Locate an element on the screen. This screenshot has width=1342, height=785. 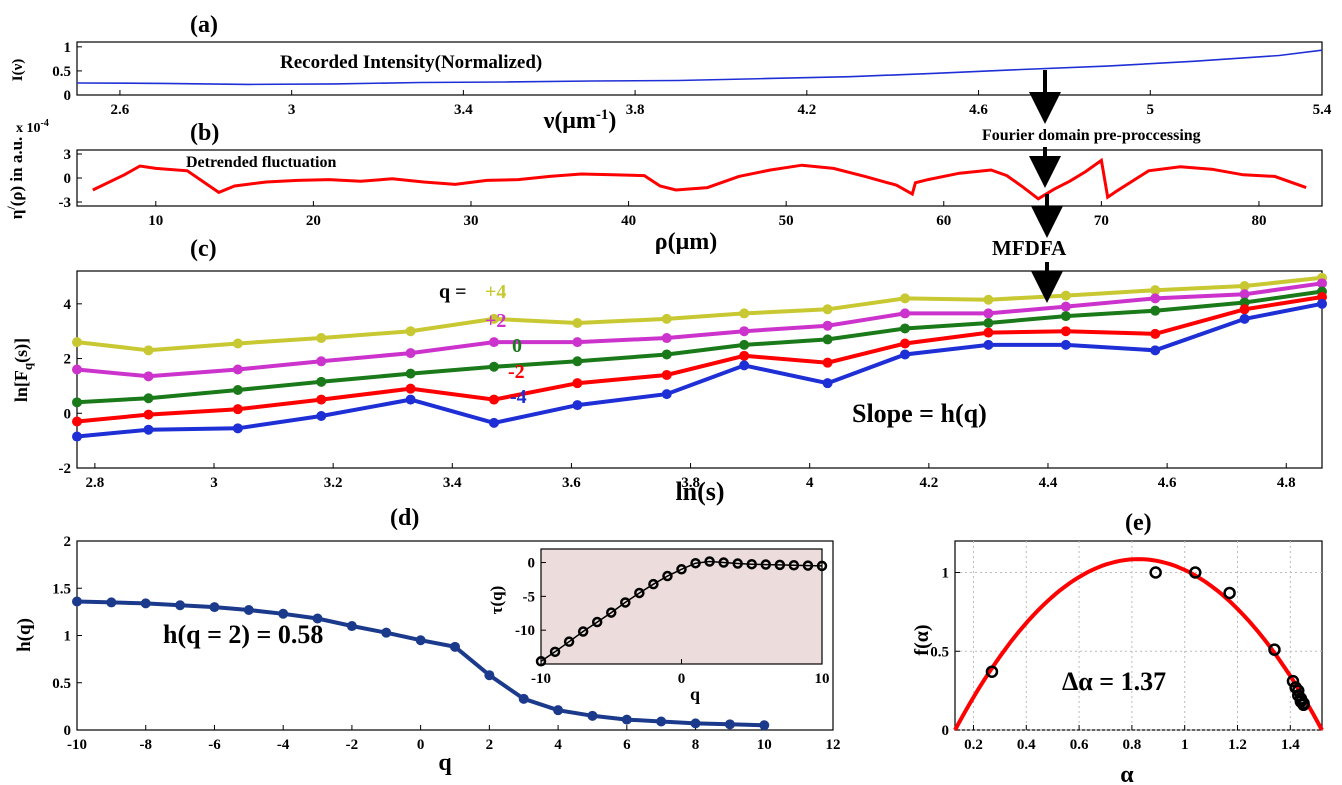
x-tick-label: 0.4 is located at coordinates (1026, 745).